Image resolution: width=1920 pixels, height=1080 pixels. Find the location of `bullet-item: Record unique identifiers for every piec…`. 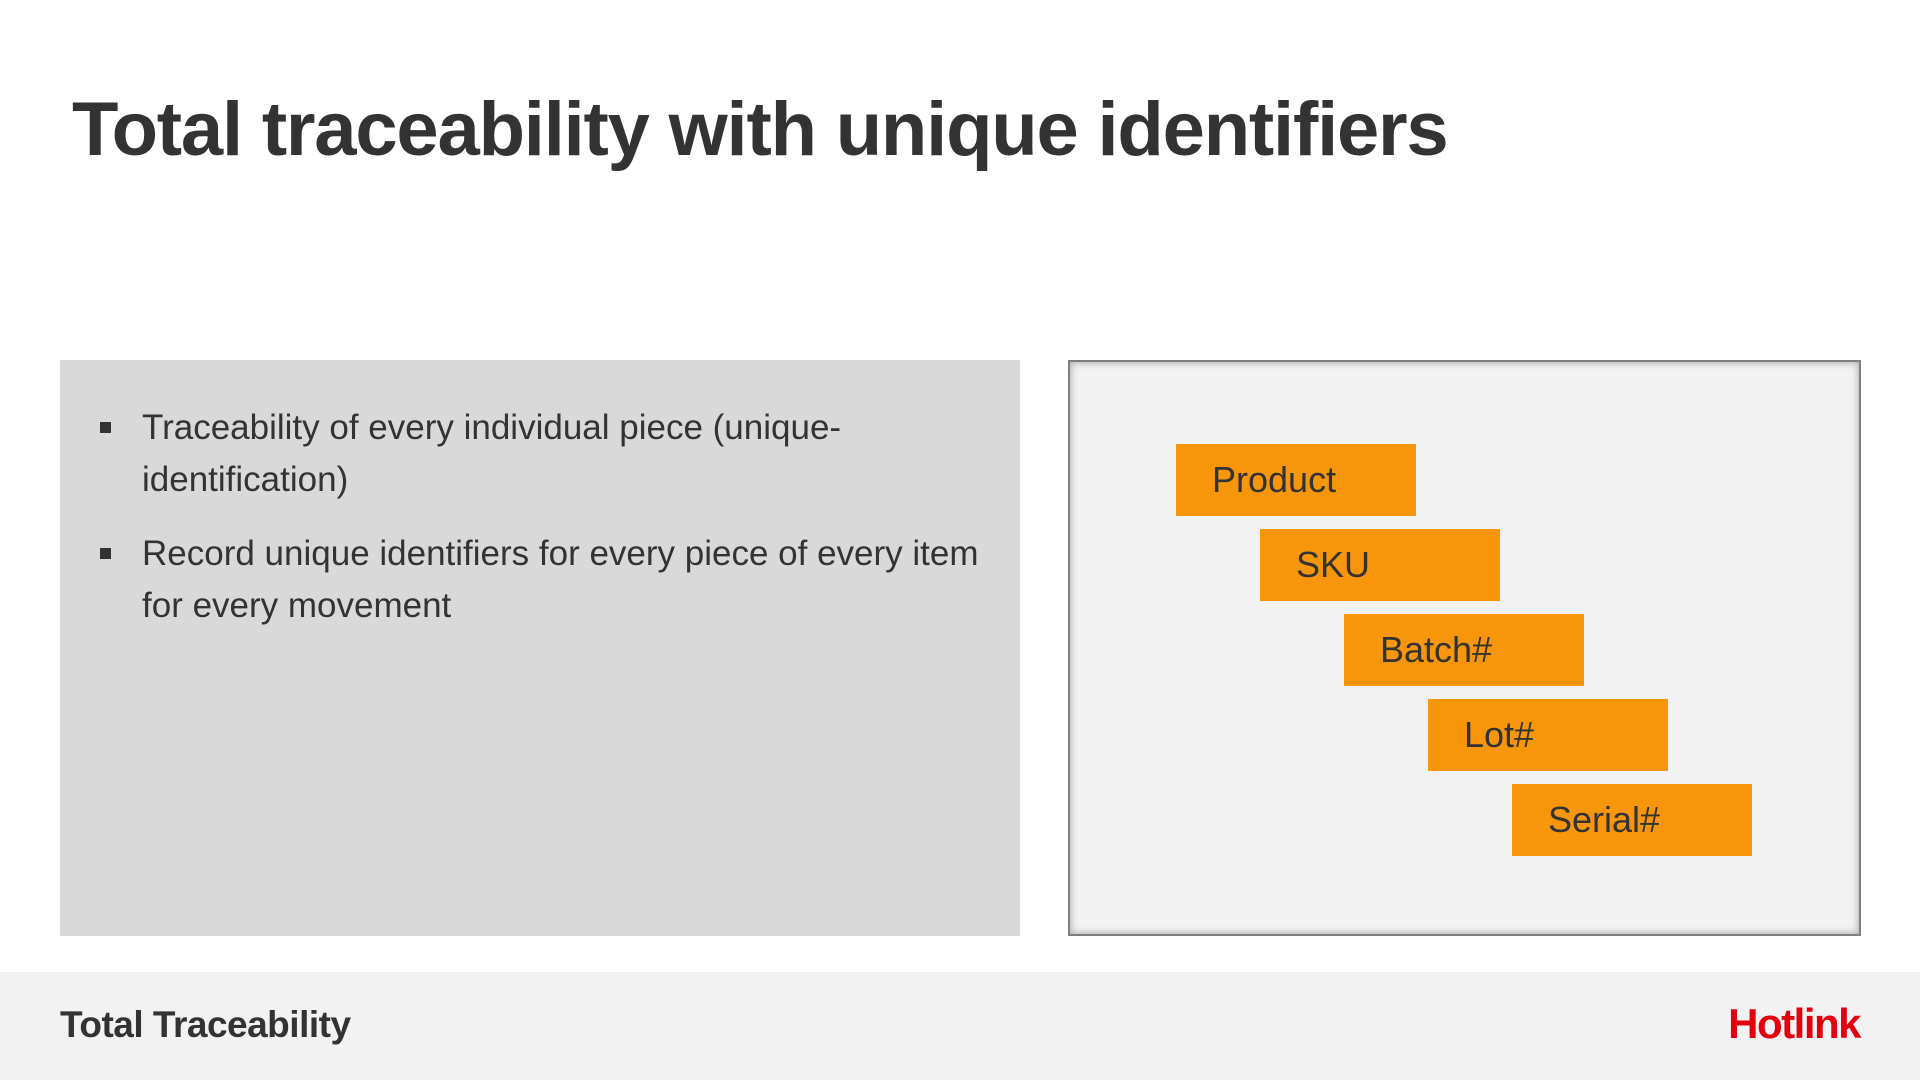

bullet-item: Record unique identifiers for every piec… is located at coordinates (540, 580).